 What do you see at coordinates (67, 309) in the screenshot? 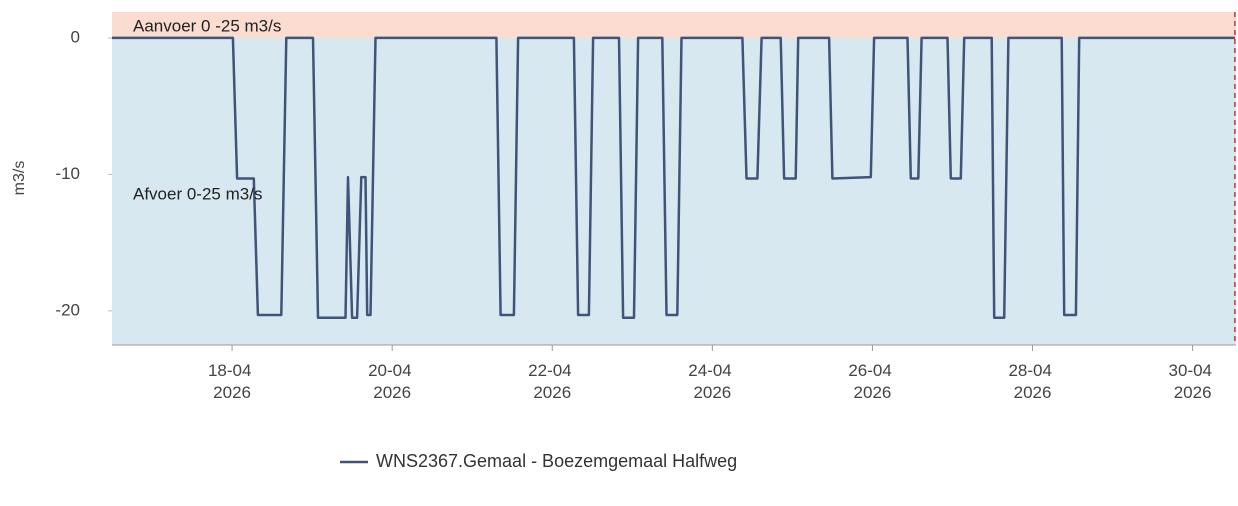
I see `y-tick-label: -20` at bounding box center [67, 309].